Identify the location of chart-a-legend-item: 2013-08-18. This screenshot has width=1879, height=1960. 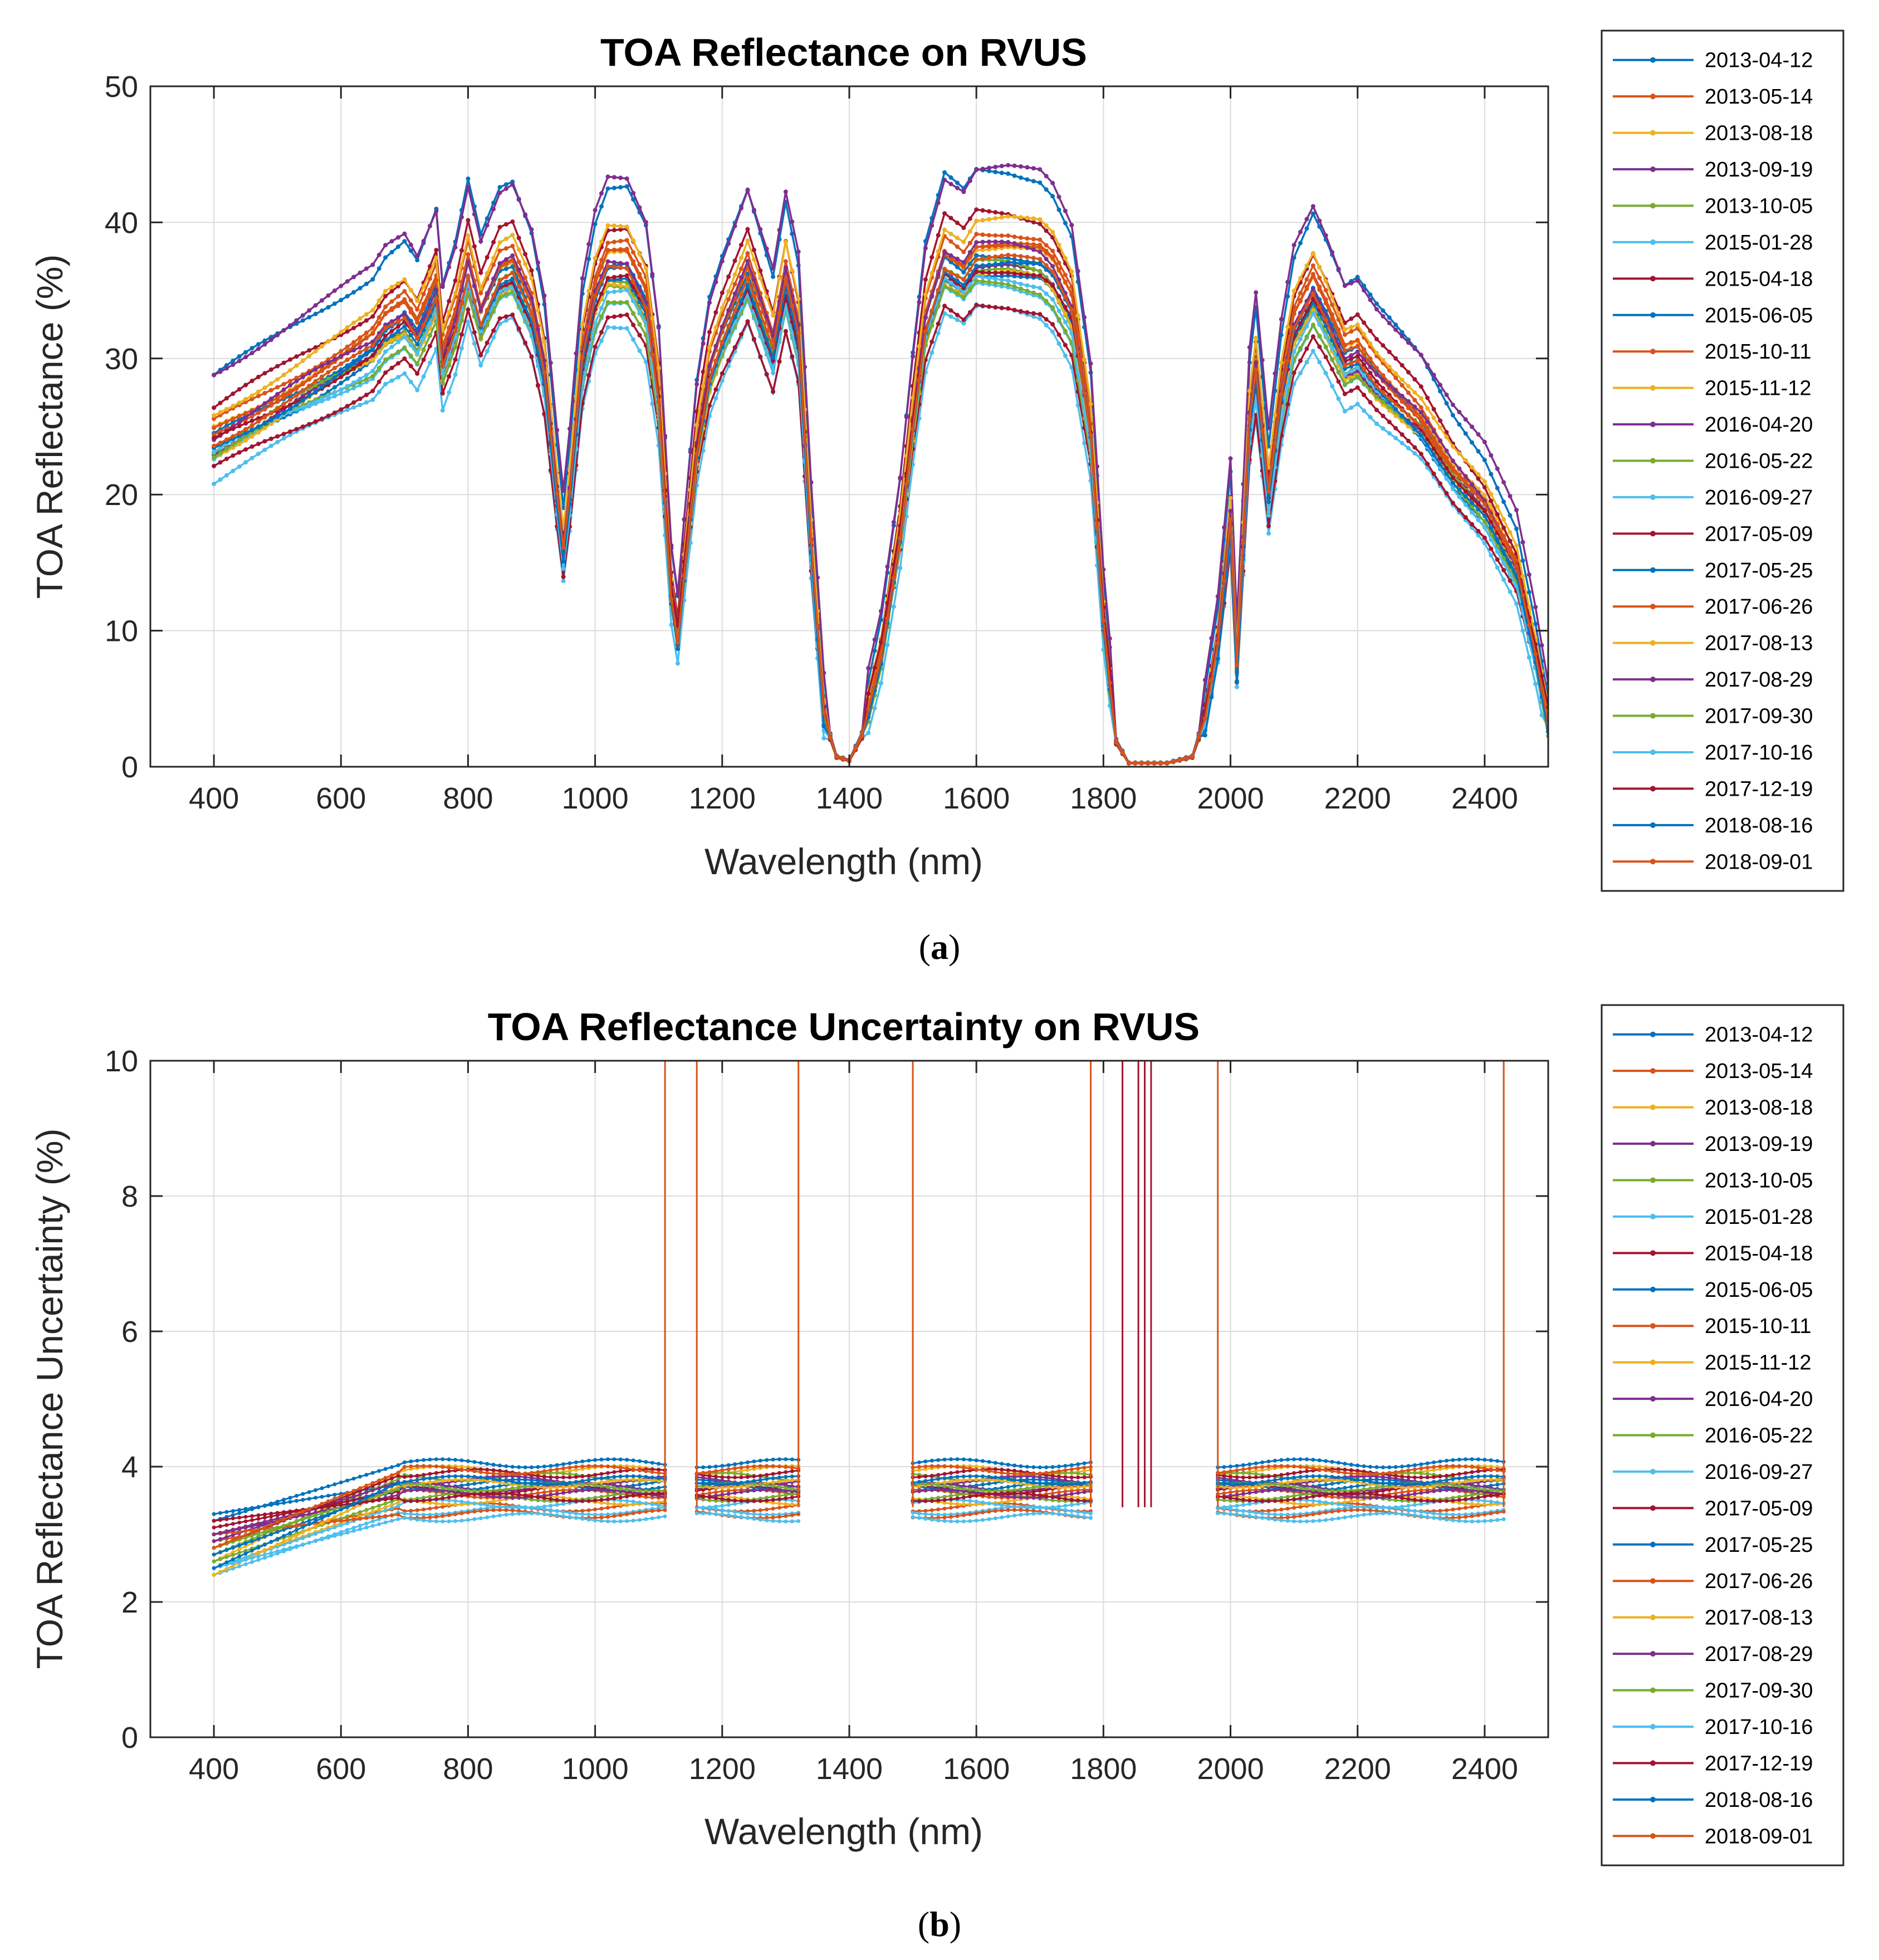
(1713, 133).